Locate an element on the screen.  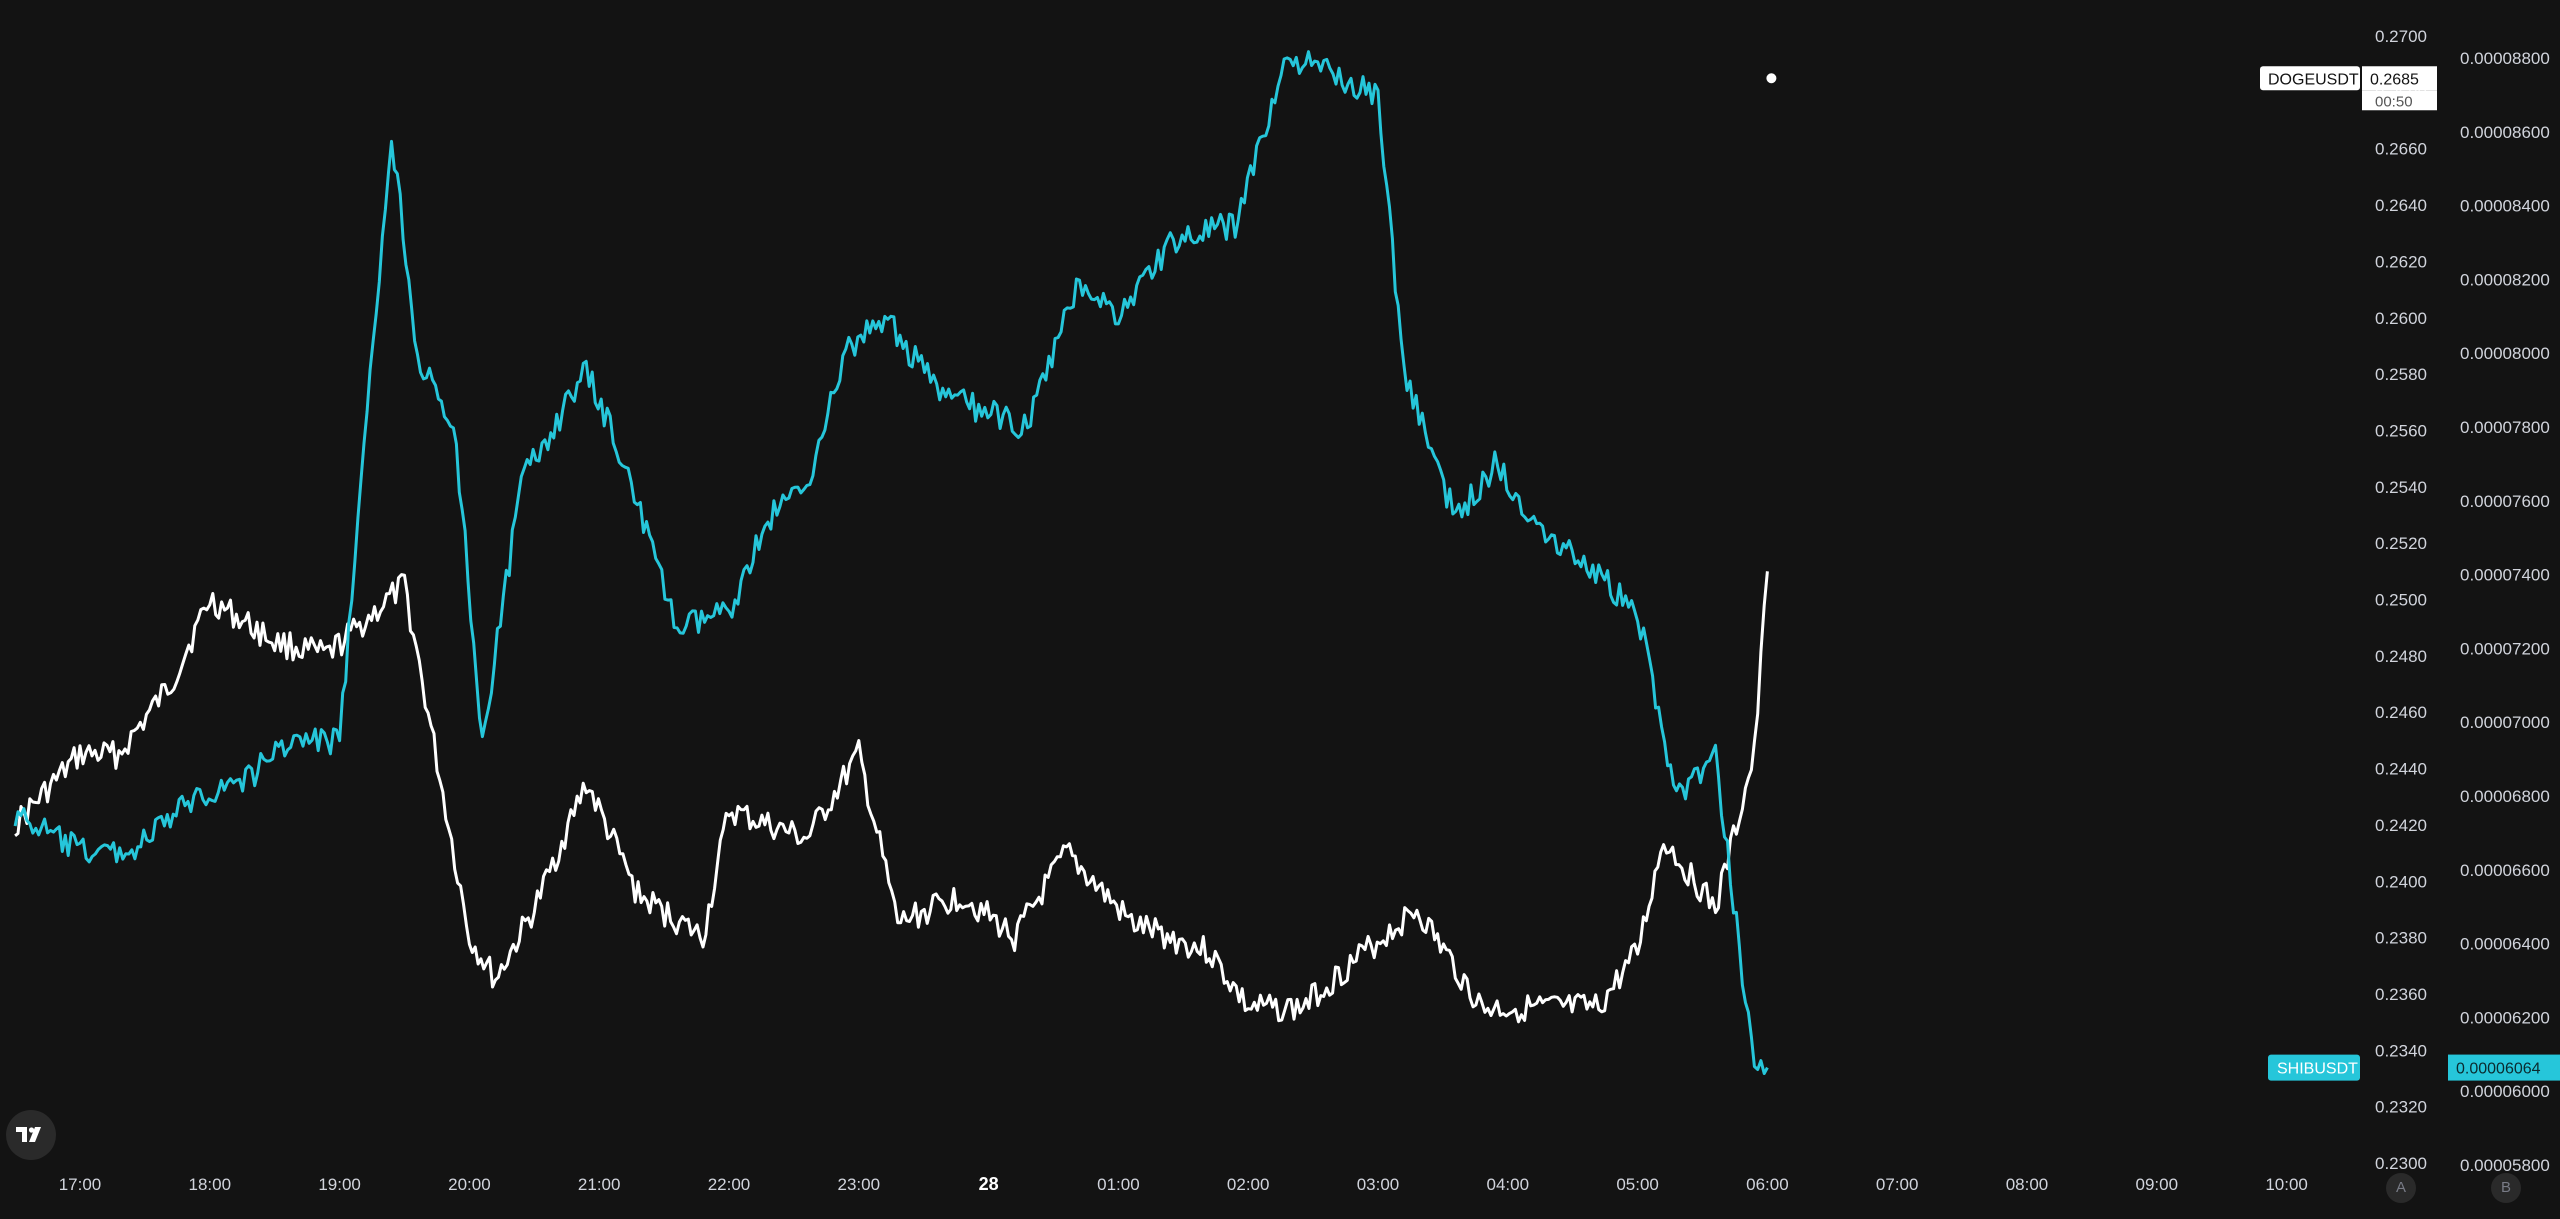
doge-price-tick-label: 0.2460 is located at coordinates (2401, 712).